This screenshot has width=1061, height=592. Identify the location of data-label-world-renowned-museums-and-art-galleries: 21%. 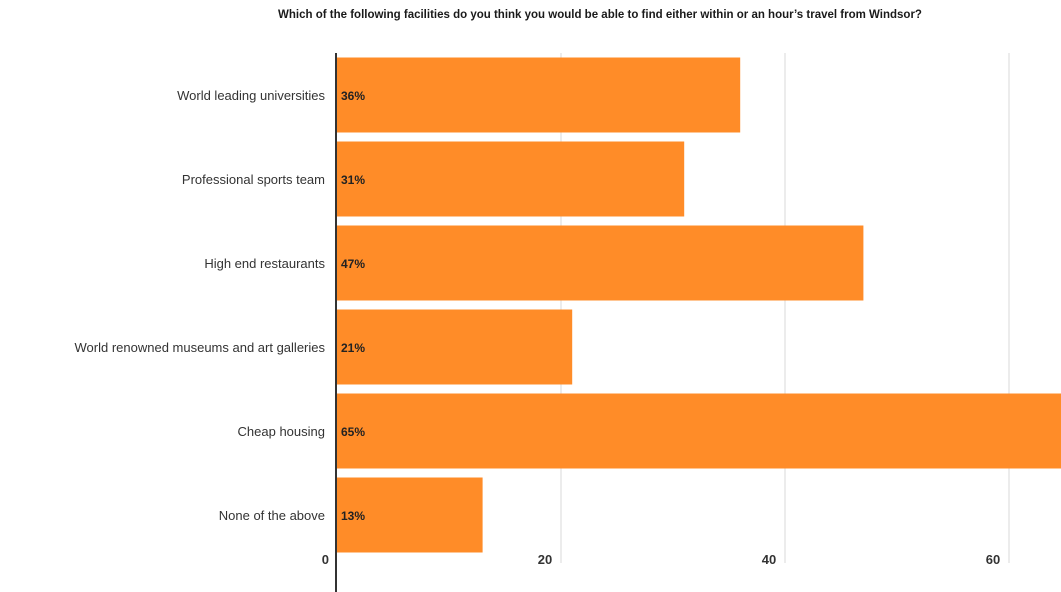
(353, 348).